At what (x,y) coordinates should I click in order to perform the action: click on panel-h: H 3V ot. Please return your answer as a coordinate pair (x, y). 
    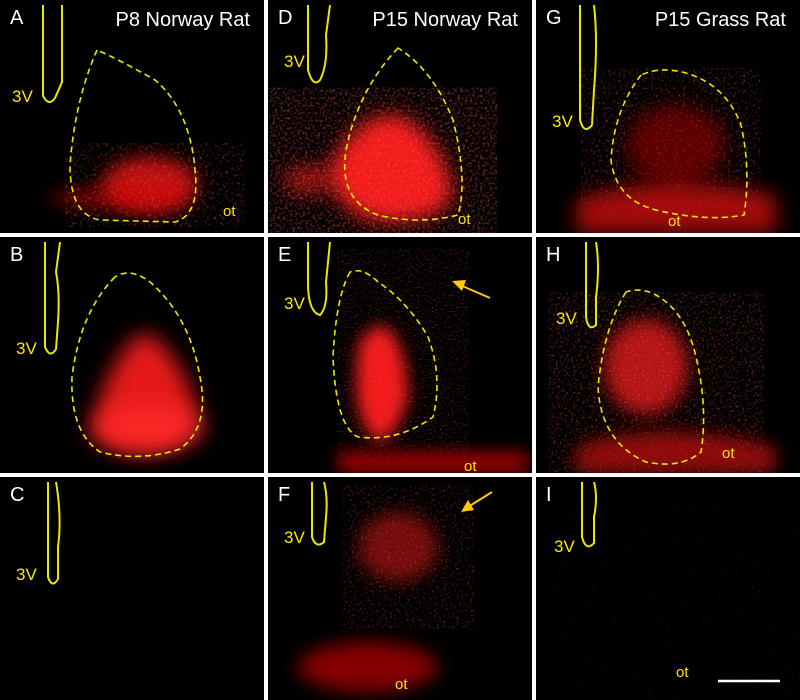
    Looking at the image, I should click on (668, 355).